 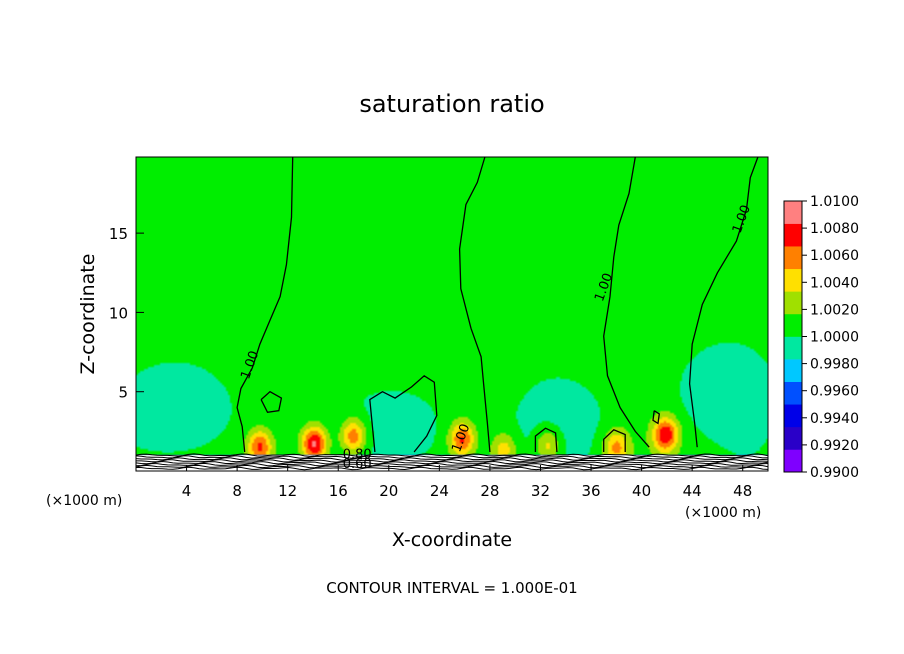 I want to click on x-tick-label: 12, so click(x=287, y=491).